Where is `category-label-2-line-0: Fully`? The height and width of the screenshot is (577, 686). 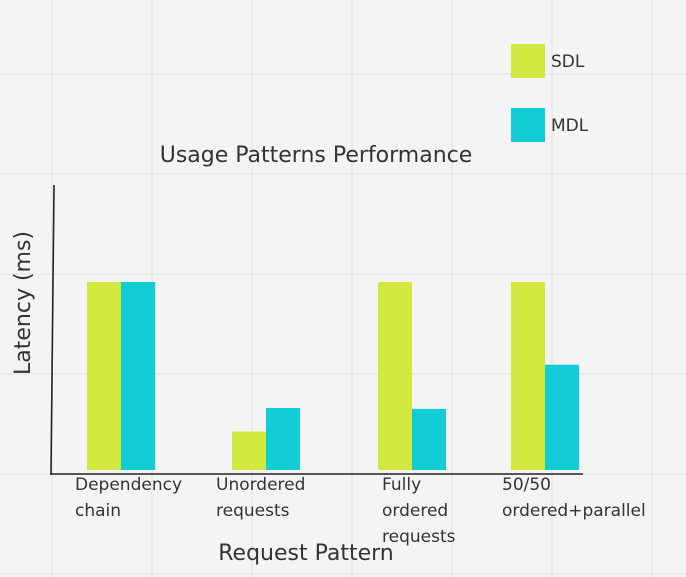
category-label-2-line-0: Fully is located at coordinates (401, 485).